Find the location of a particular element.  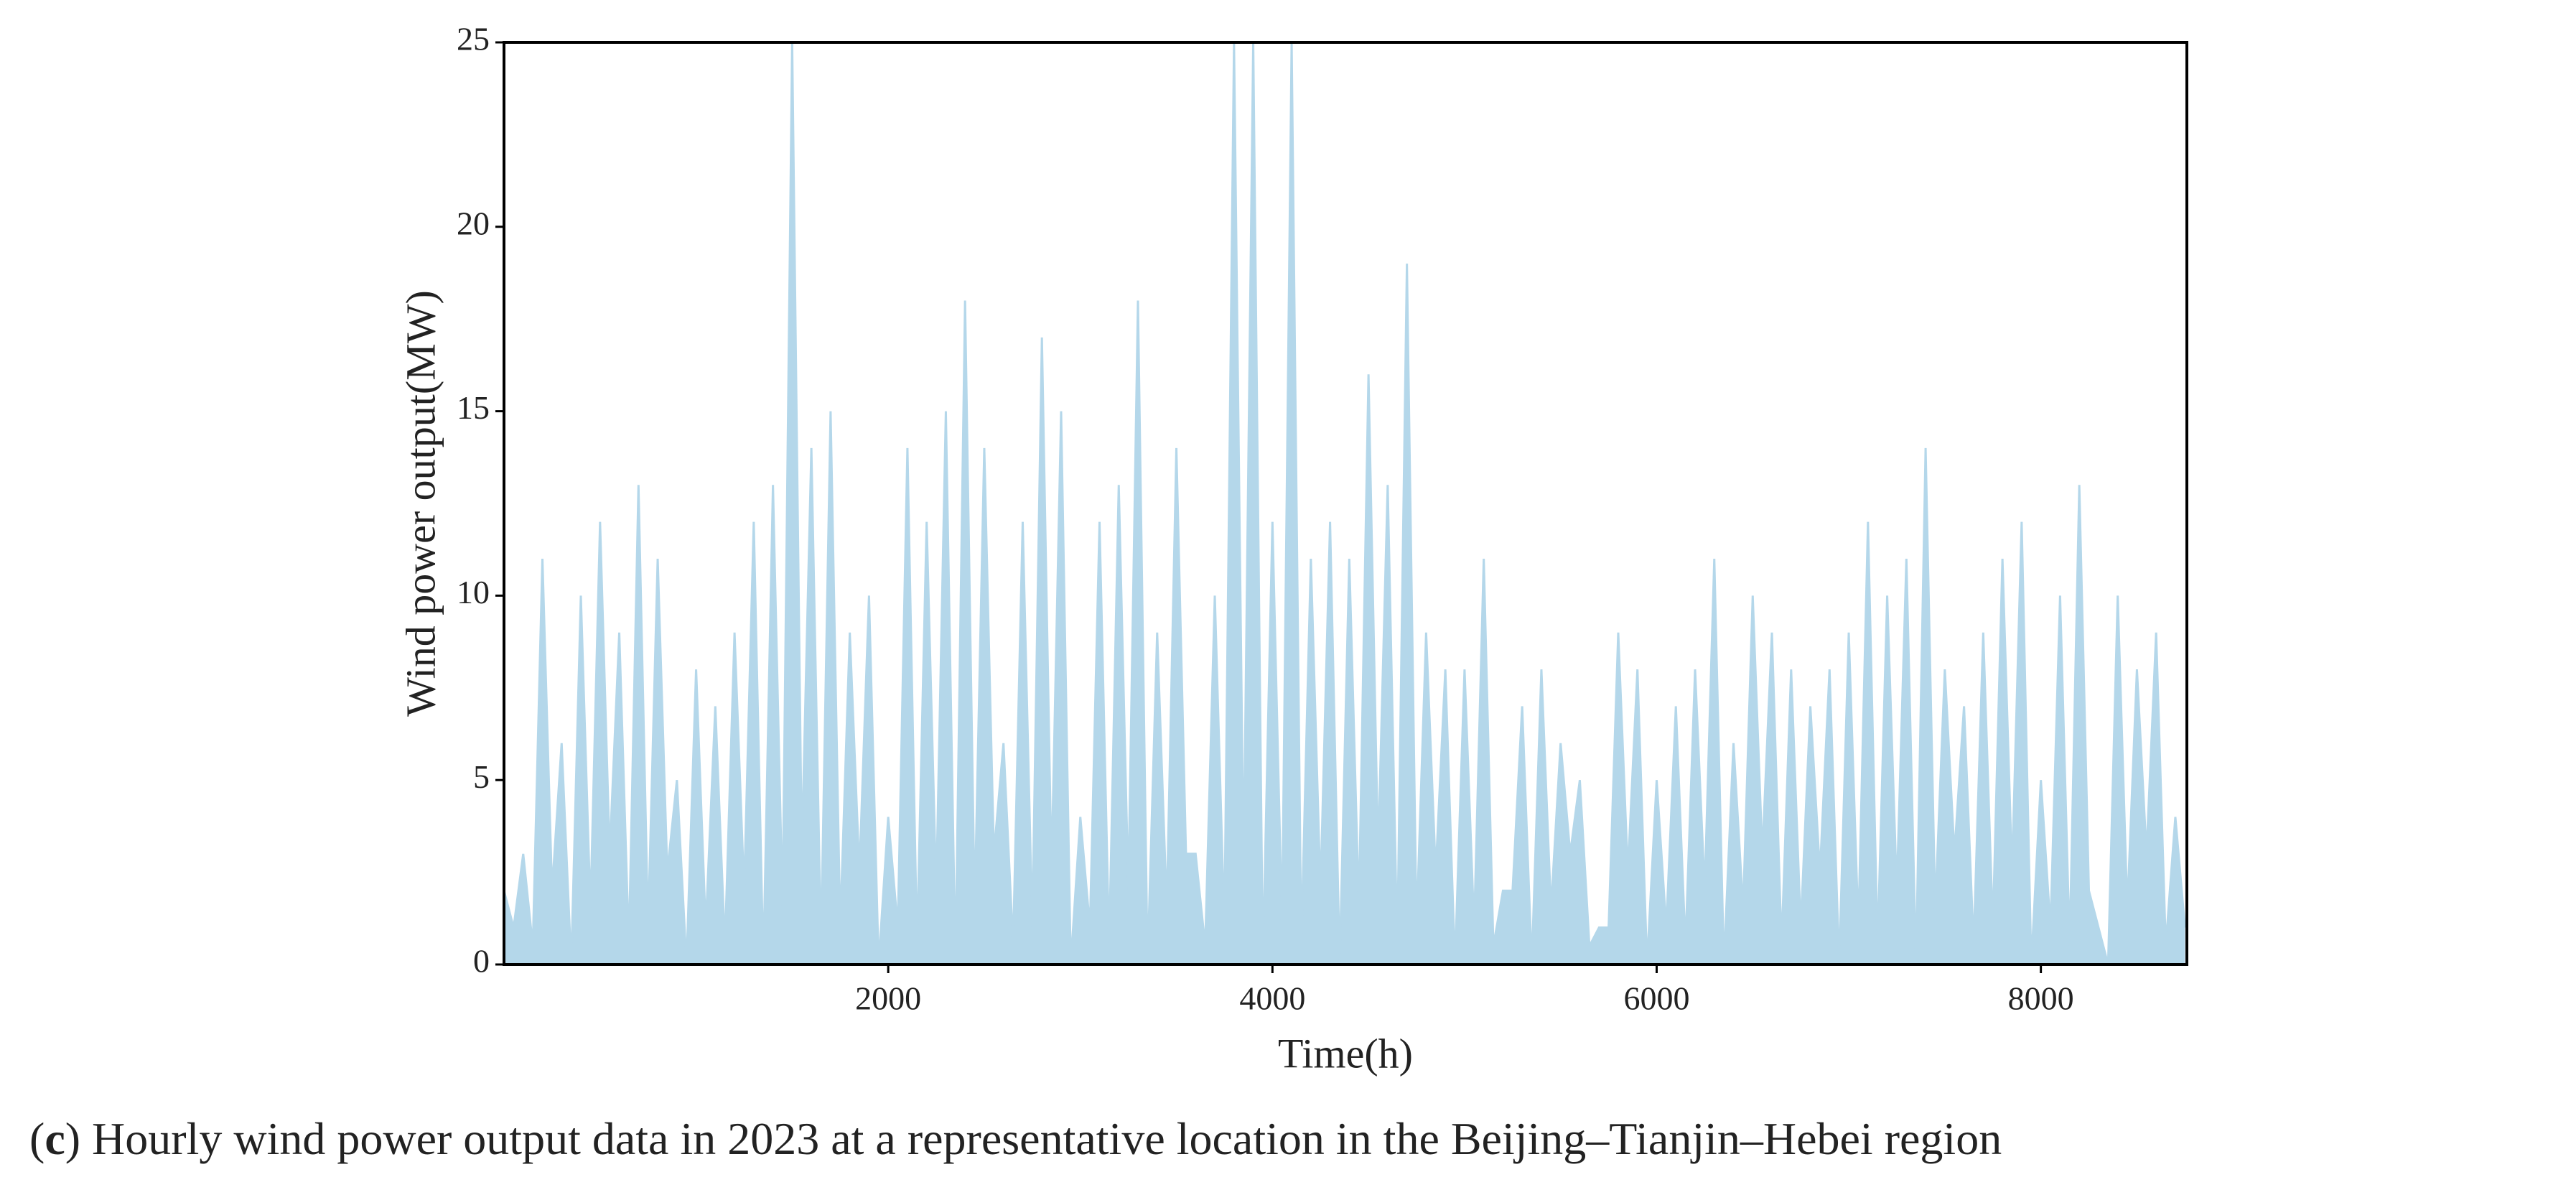

caption-part: c is located at coordinates (55, 1138).